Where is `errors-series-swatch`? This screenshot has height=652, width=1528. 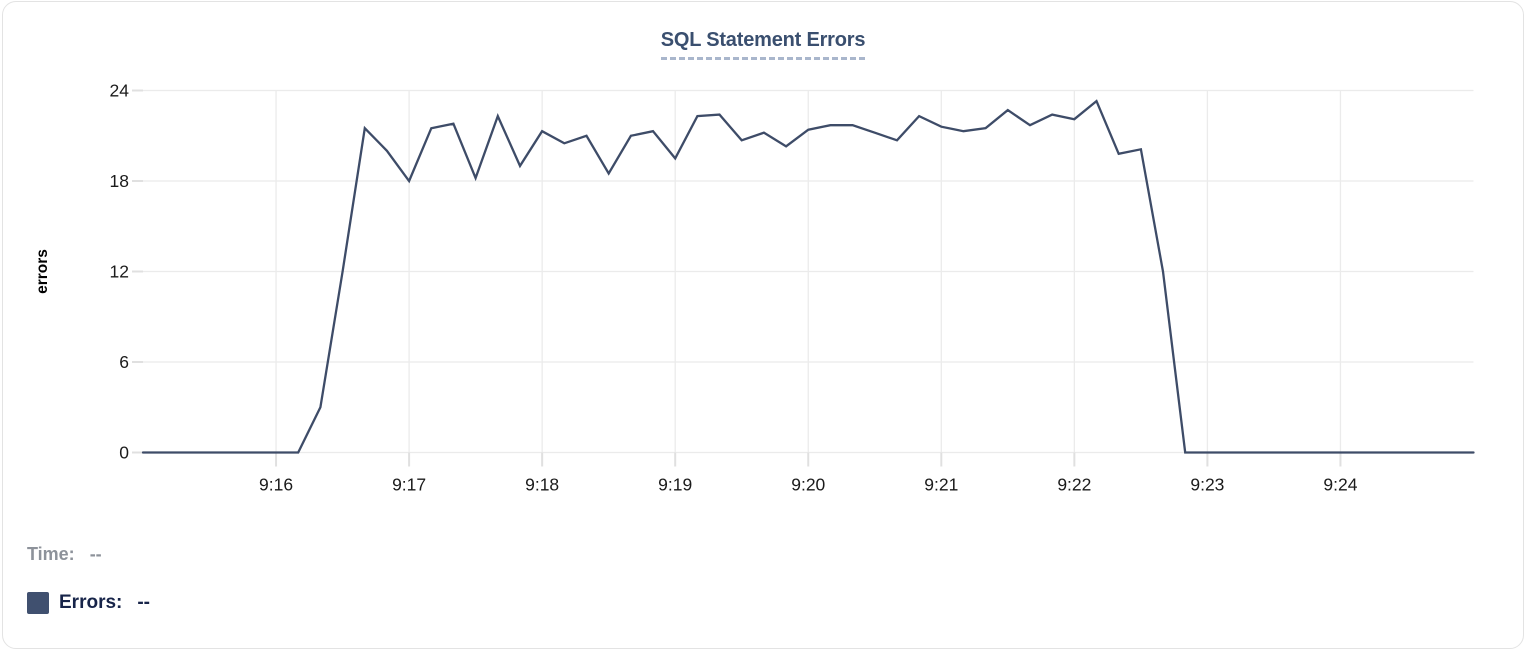 errors-series-swatch is located at coordinates (38, 602).